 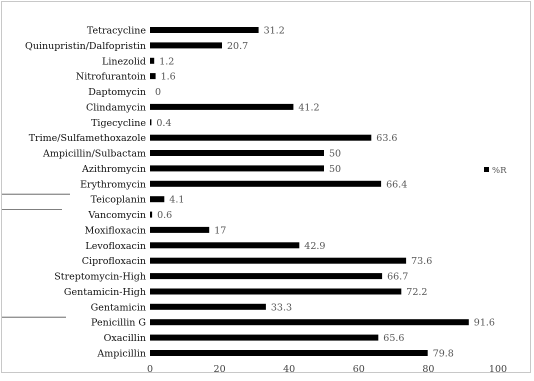 I want to click on value-label: 73.6, so click(x=421, y=261).